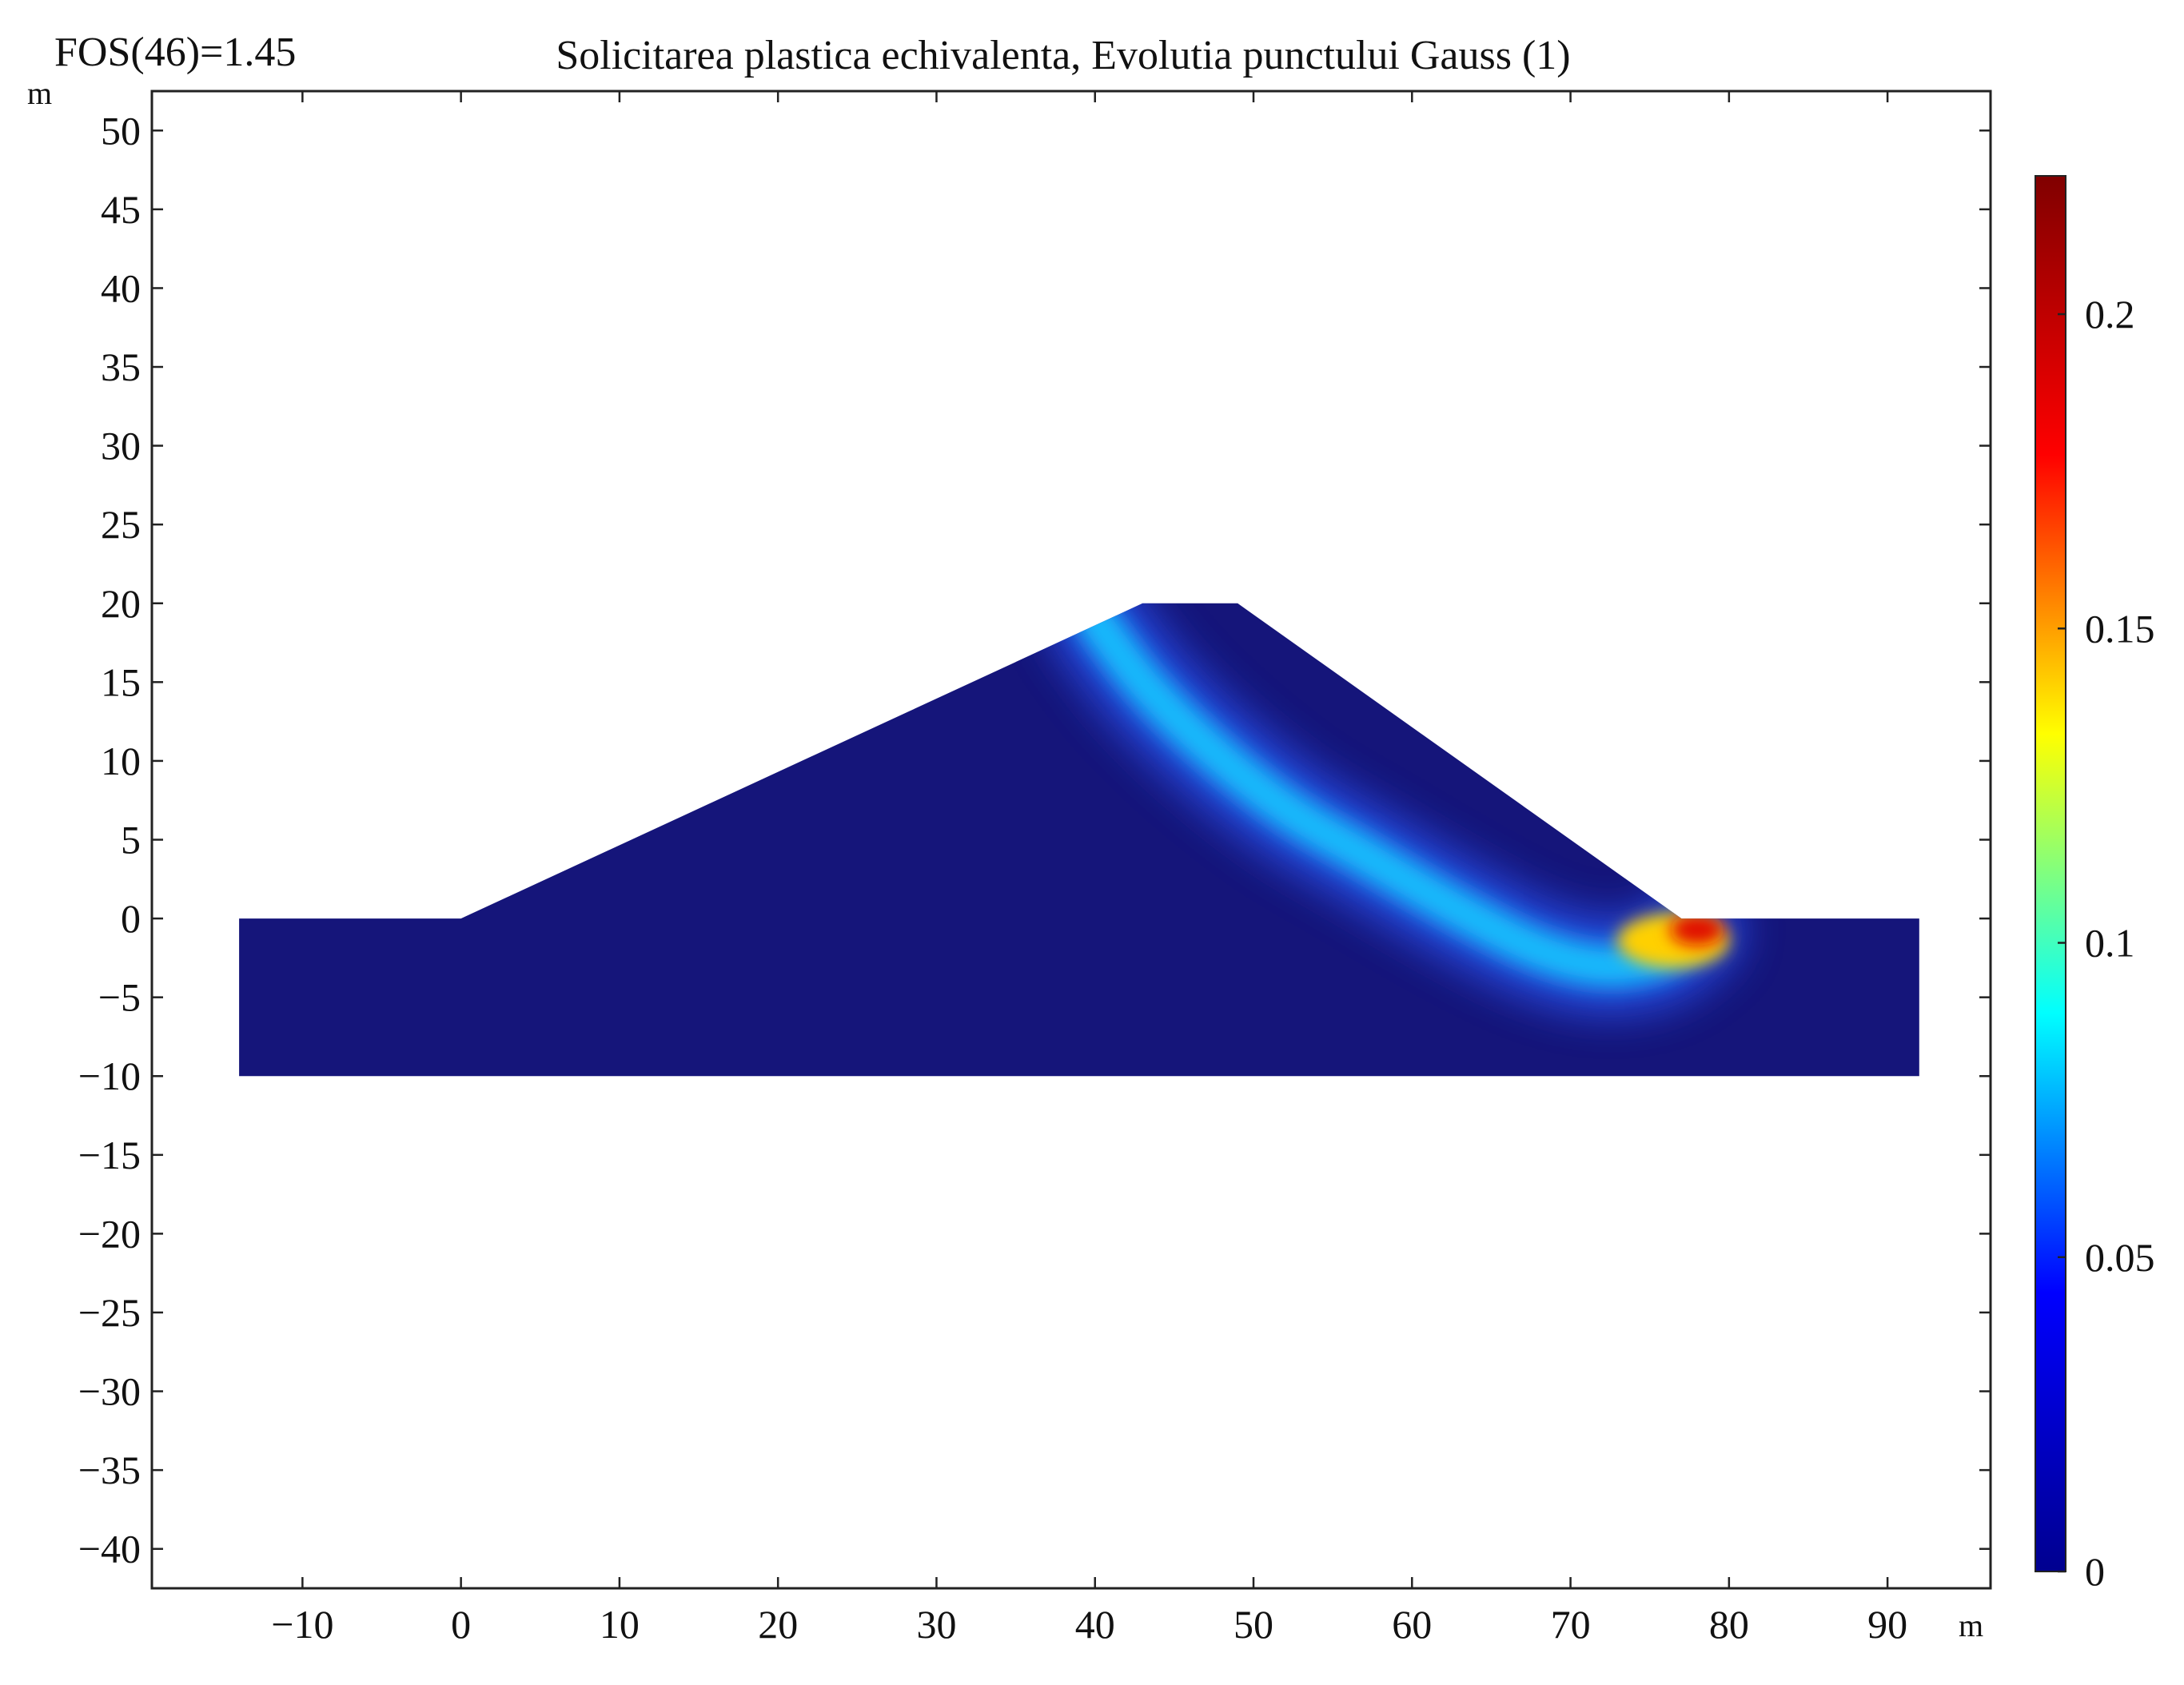  Describe the element at coordinates (121, 367) in the screenshot. I see `y-tick-label: 35` at that location.